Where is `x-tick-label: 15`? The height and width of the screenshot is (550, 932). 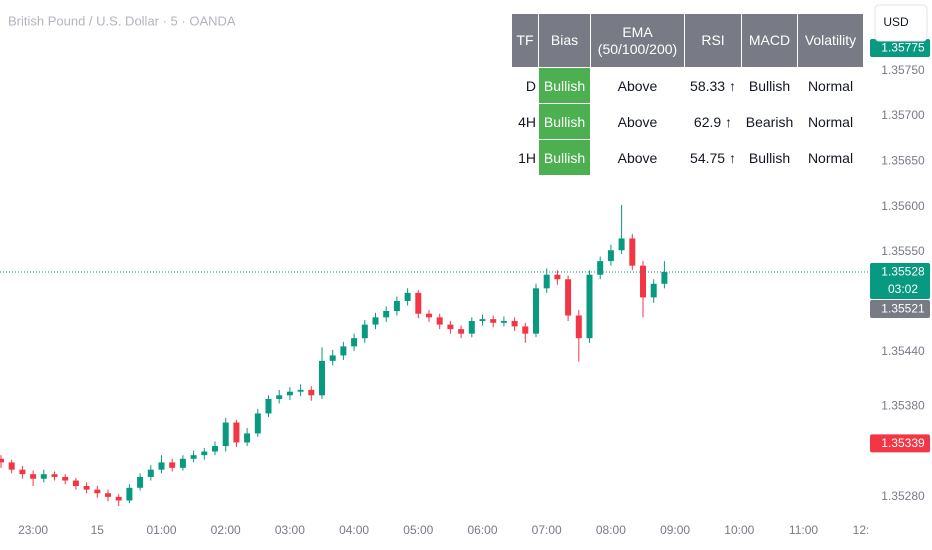
x-tick-label: 15 is located at coordinates (98, 530).